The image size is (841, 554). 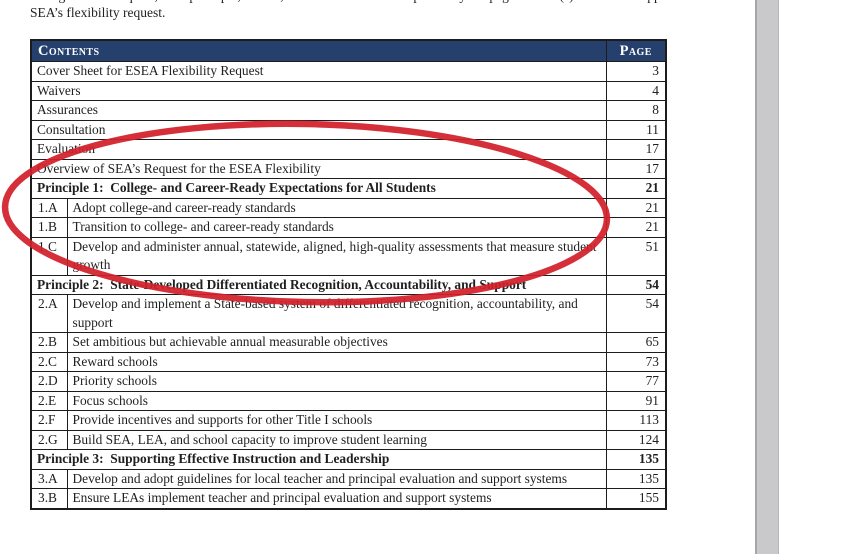 What do you see at coordinates (636, 129) in the screenshot?
I see `row-page-number: 11` at bounding box center [636, 129].